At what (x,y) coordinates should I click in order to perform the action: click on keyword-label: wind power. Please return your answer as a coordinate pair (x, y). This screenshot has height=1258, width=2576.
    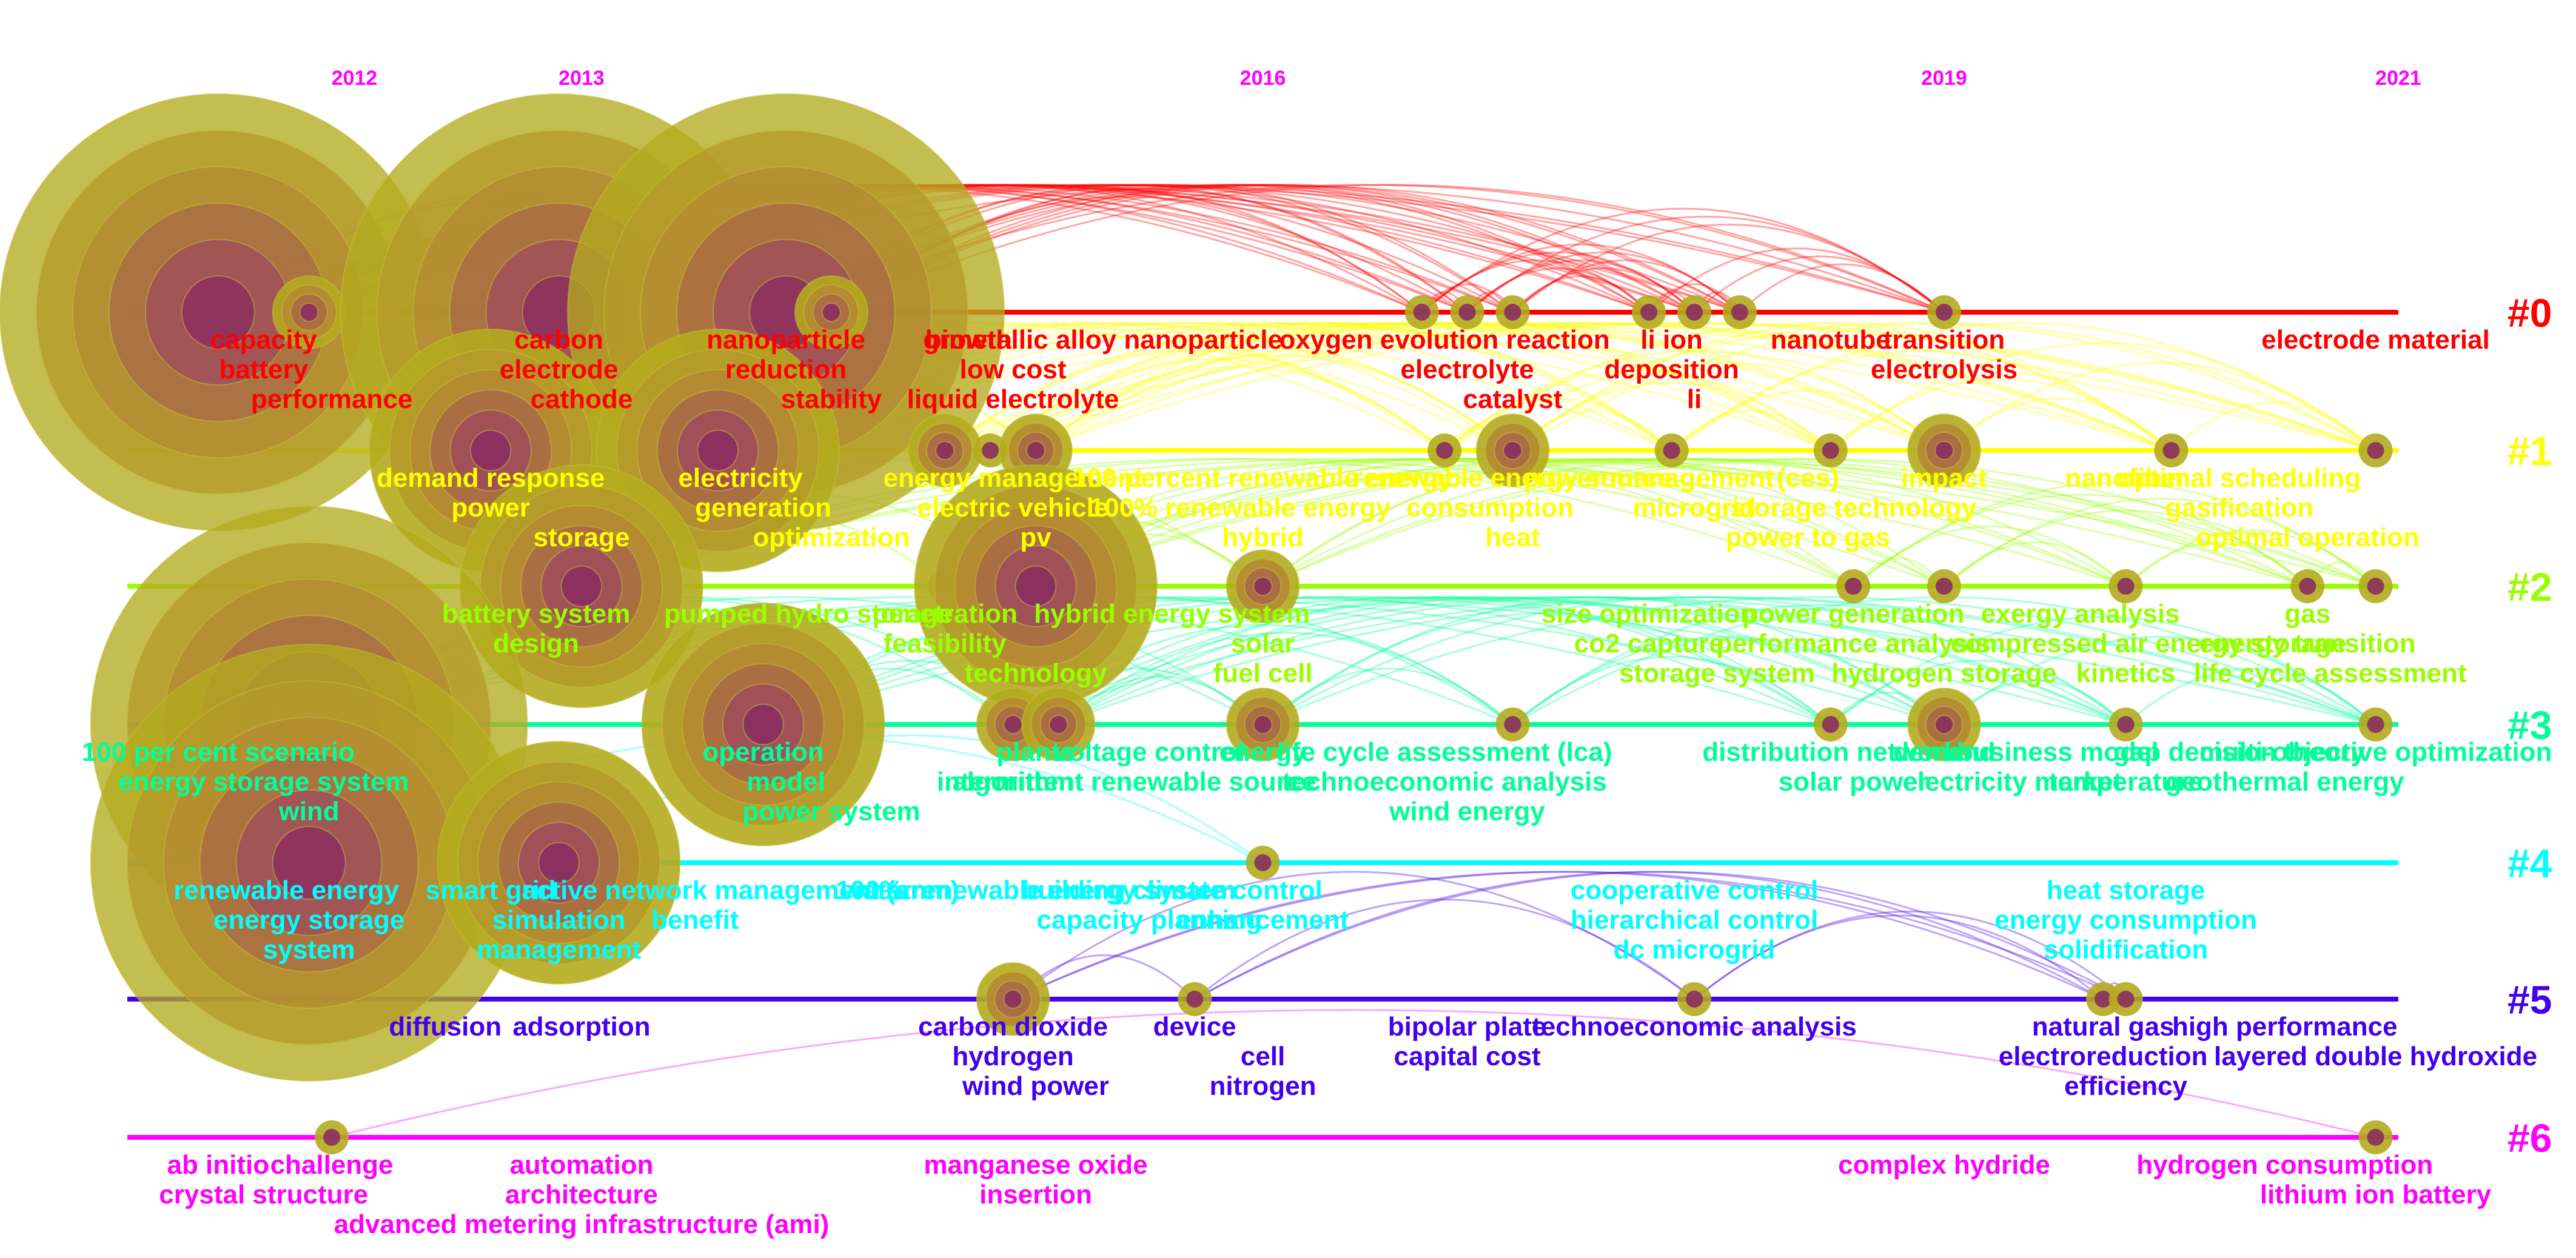
    Looking at the image, I should click on (1035, 1086).